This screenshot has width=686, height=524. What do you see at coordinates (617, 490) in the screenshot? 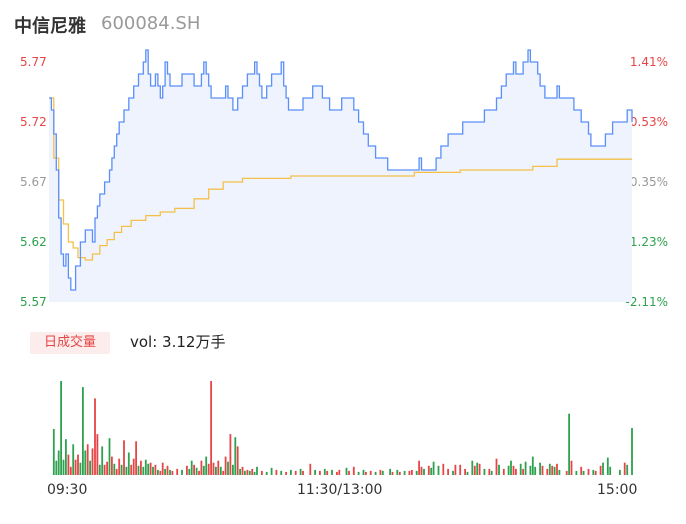
I see `x-tick-close: 15:00` at bounding box center [617, 490].